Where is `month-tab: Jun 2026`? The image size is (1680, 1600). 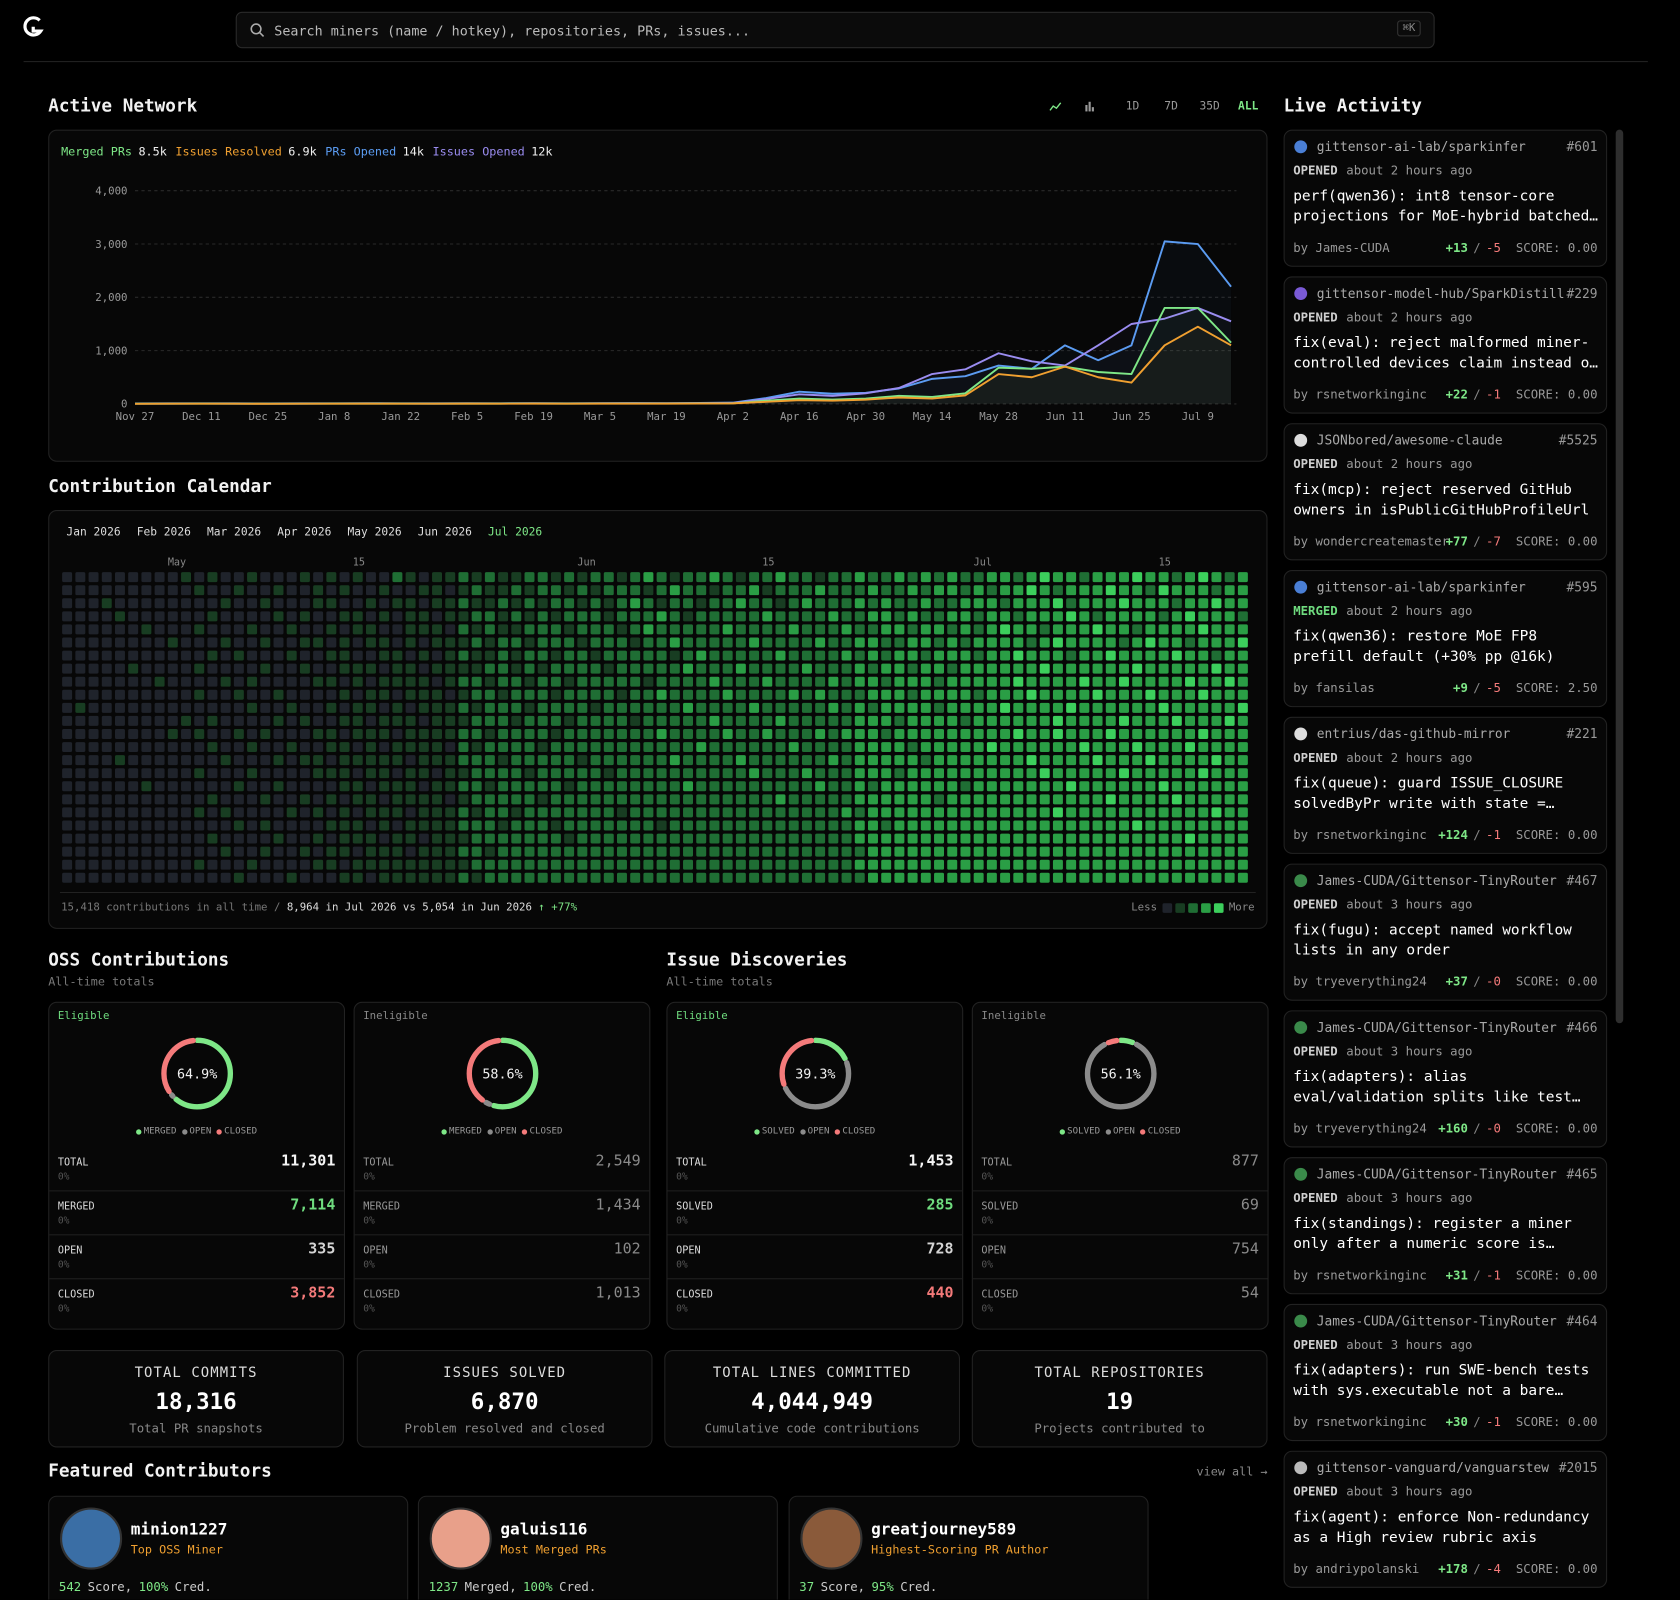 month-tab: Jun 2026 is located at coordinates (444, 532).